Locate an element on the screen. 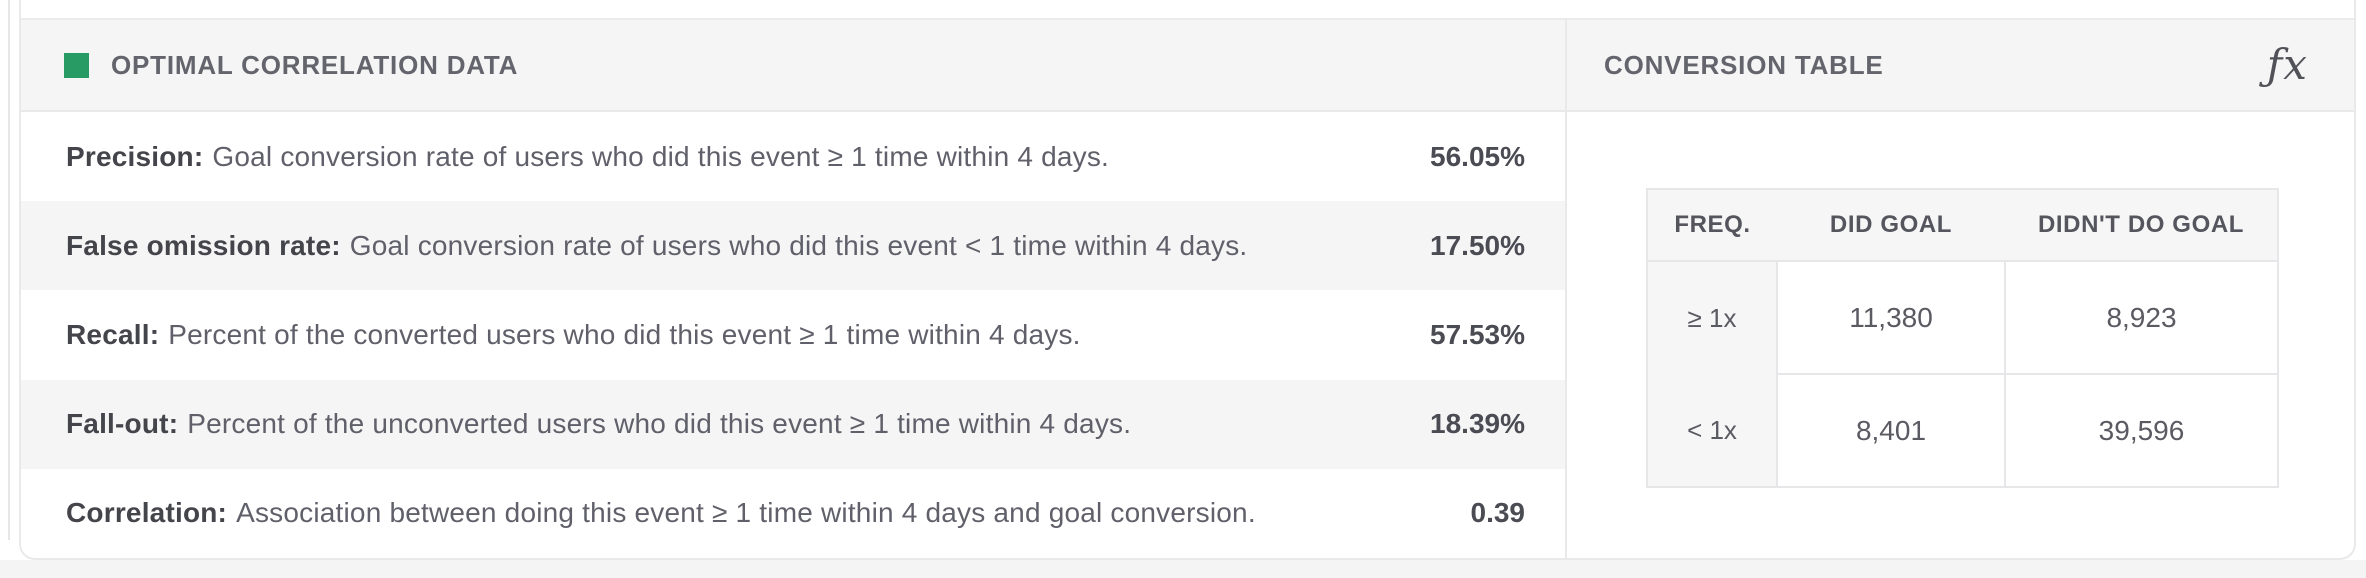 The image size is (2366, 578). optimal-correlation-header: OPTIMAL CORRELATION DATA is located at coordinates (793, 65).